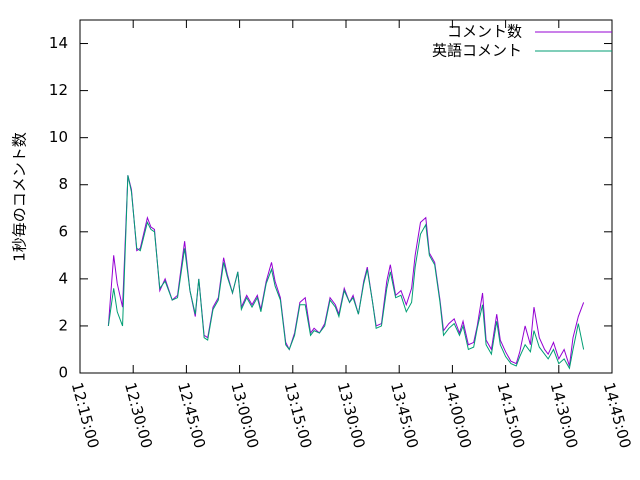  I want to click on x-tick-label: 12:15:00, so click(85, 416).